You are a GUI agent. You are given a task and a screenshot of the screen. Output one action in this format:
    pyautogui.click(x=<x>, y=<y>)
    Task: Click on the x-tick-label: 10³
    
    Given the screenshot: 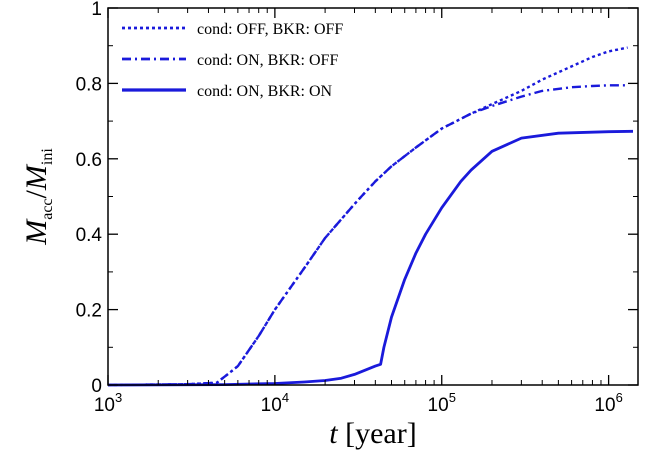 What is the action you would take?
    pyautogui.click(x=108, y=403)
    